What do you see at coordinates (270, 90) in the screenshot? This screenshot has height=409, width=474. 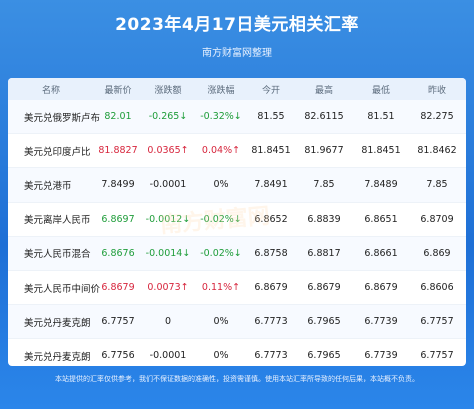 I see `col-open: 今开` at bounding box center [270, 90].